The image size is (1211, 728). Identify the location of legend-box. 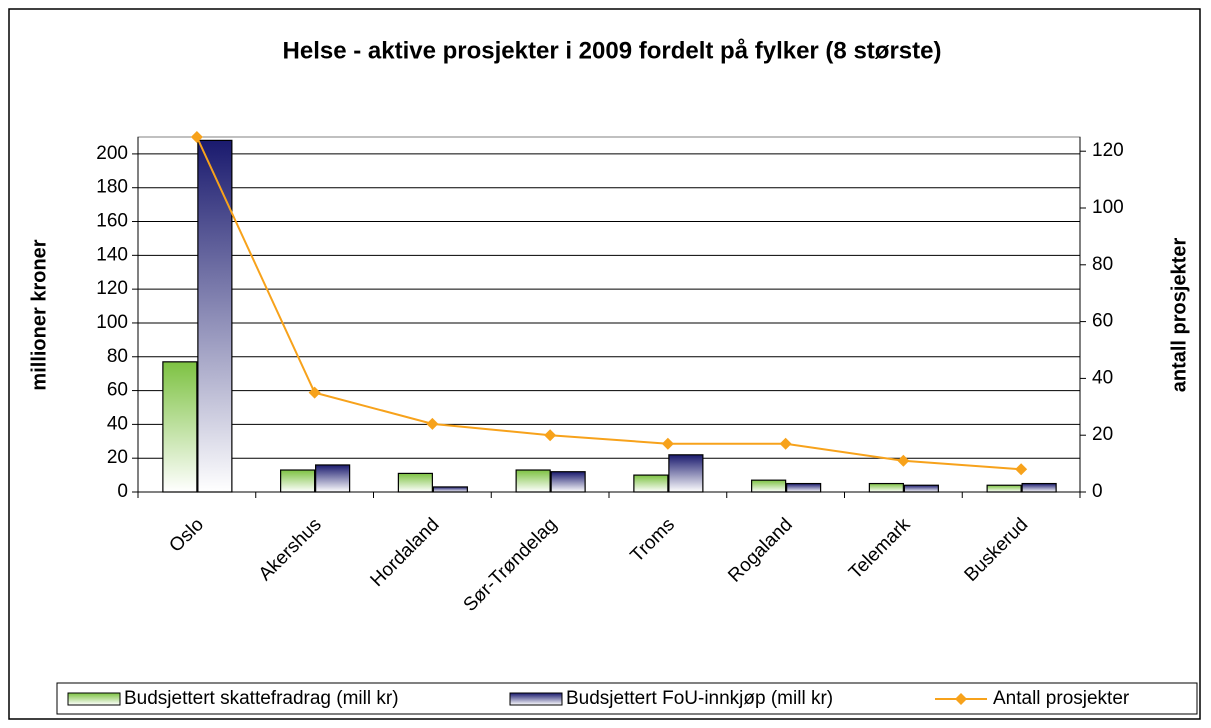
(627, 698).